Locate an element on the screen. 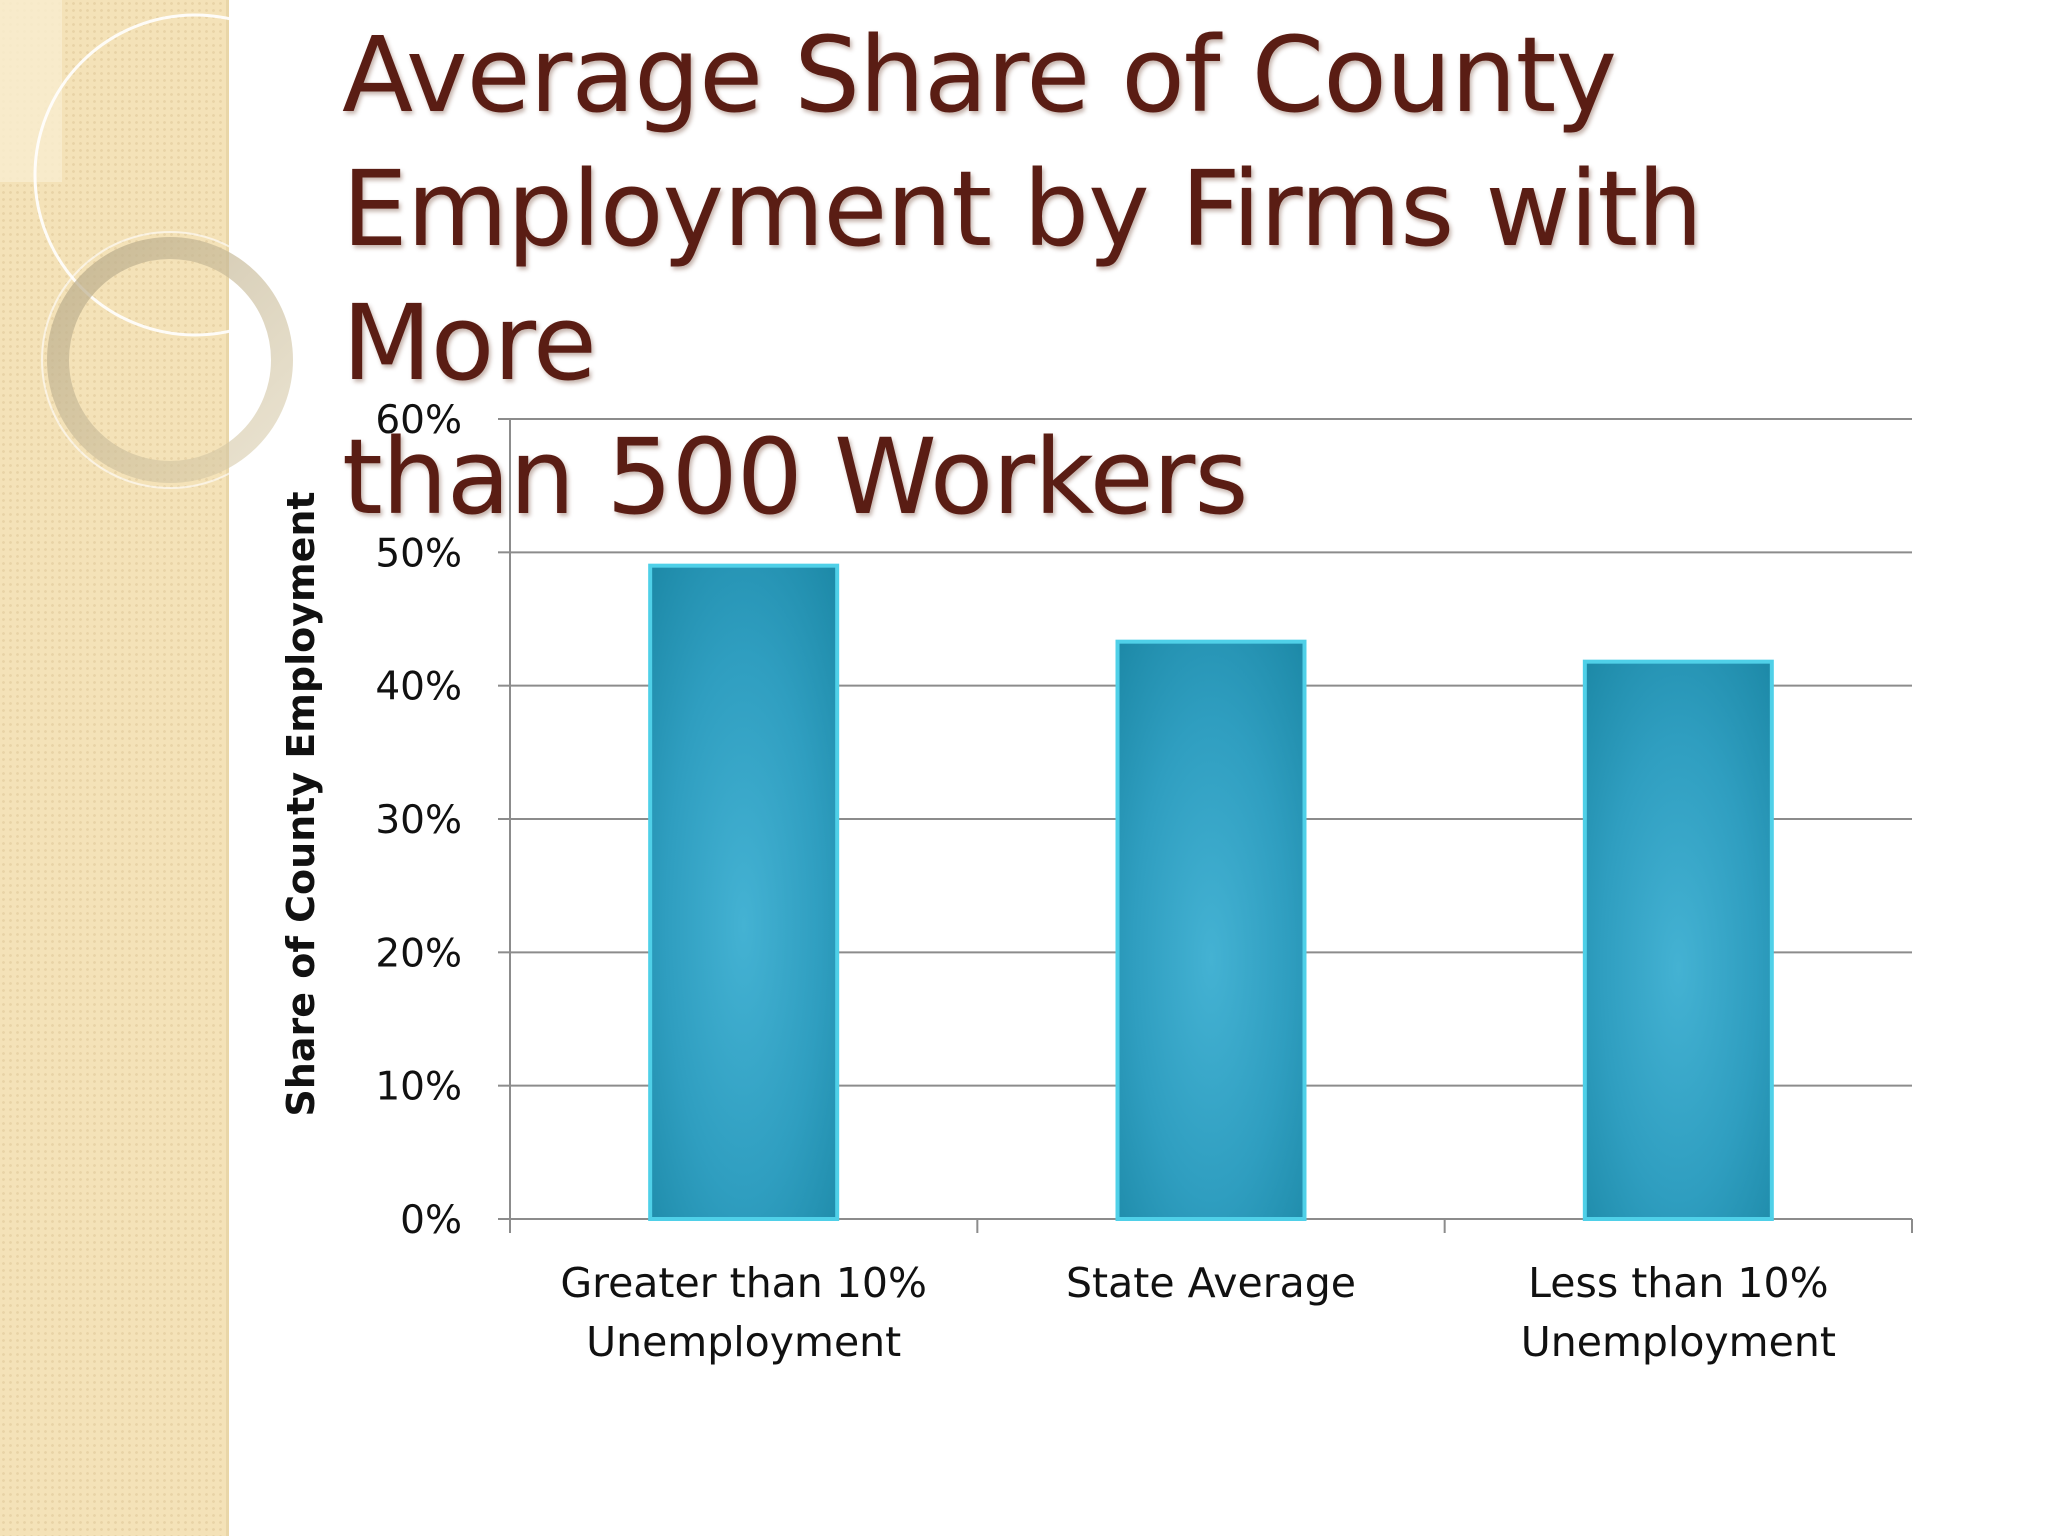 The width and height of the screenshot is (2048, 1536). y-tick-label: 60% is located at coordinates (418, 420).